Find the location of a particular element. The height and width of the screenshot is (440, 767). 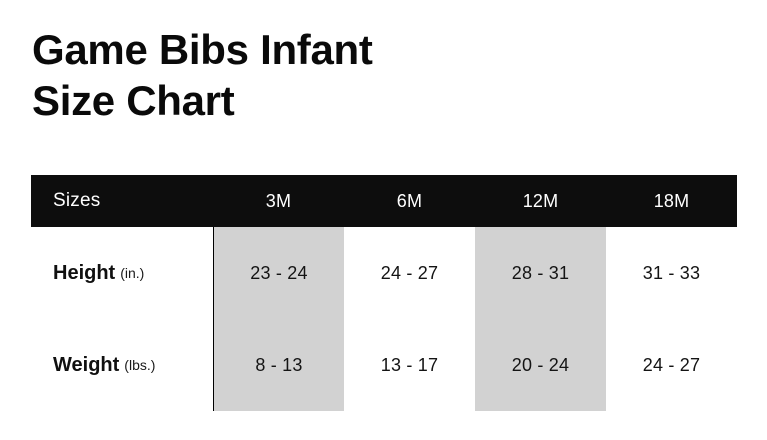

cell-height-3m: 23 - 24 is located at coordinates (278, 273).